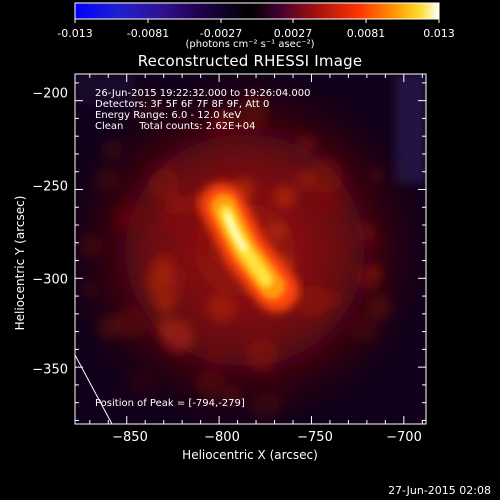 The width and height of the screenshot is (500, 500). Describe the element at coordinates (182, 104) in the screenshot. I see `detectors-text: Detectors: 3F 5F 6F 7F 8F 9F, Att 0` at that location.